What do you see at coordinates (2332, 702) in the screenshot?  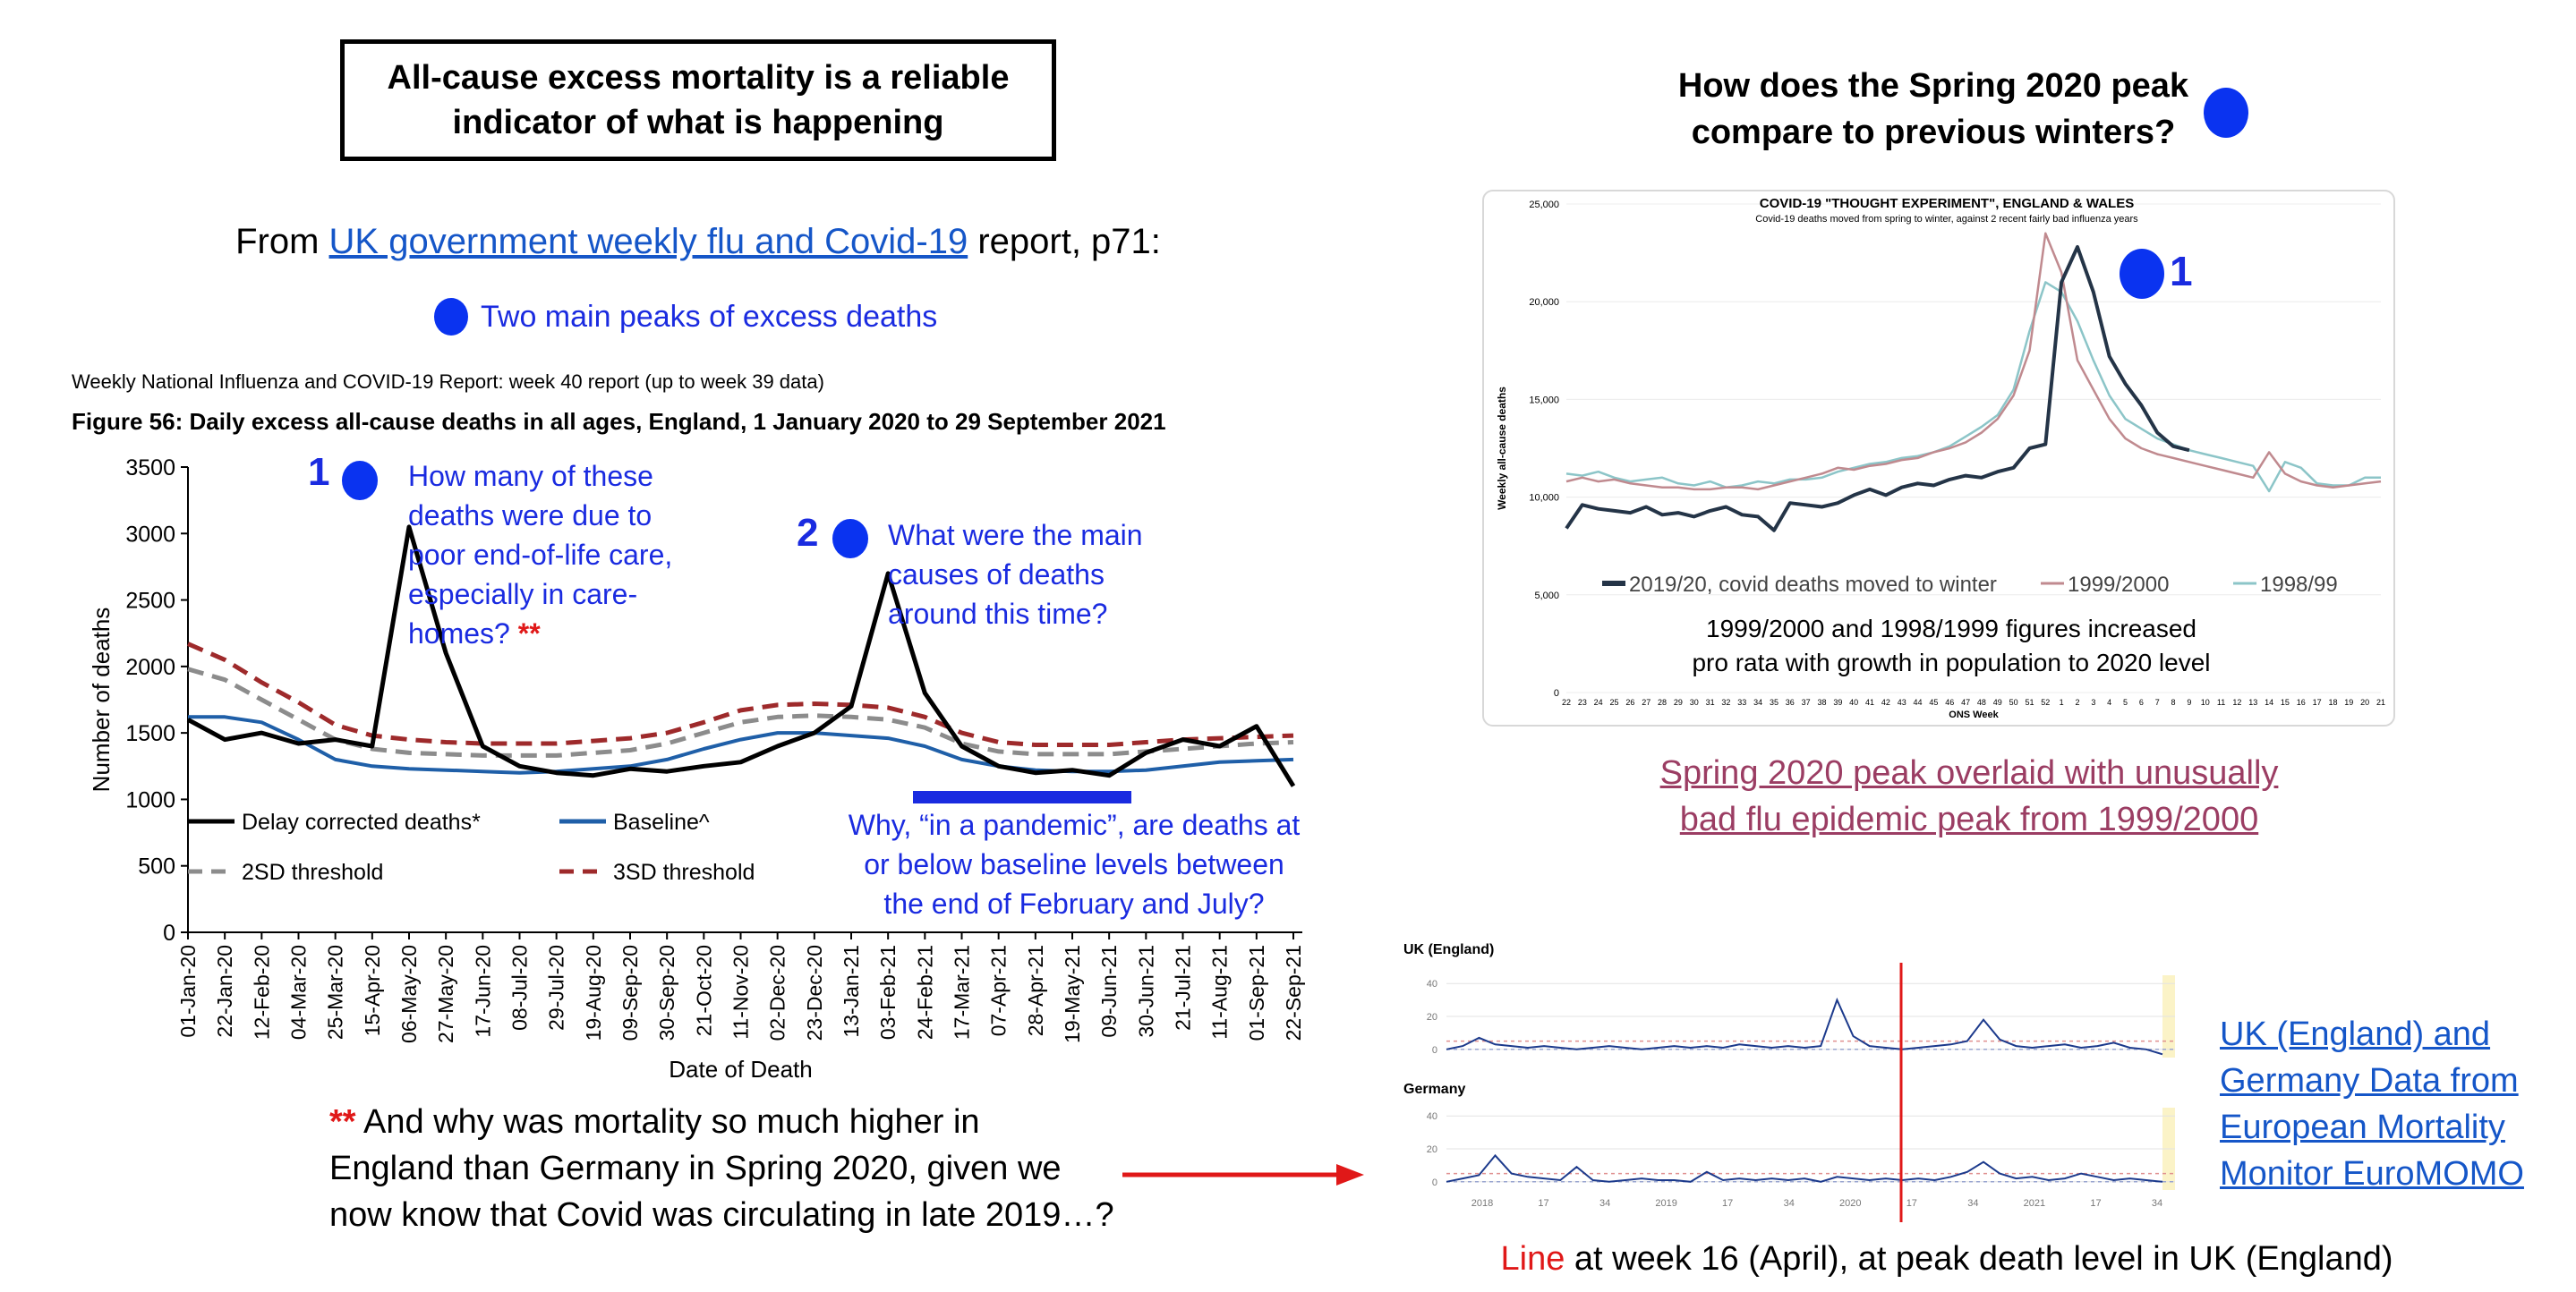 I see `x-tick-label: 18` at bounding box center [2332, 702].